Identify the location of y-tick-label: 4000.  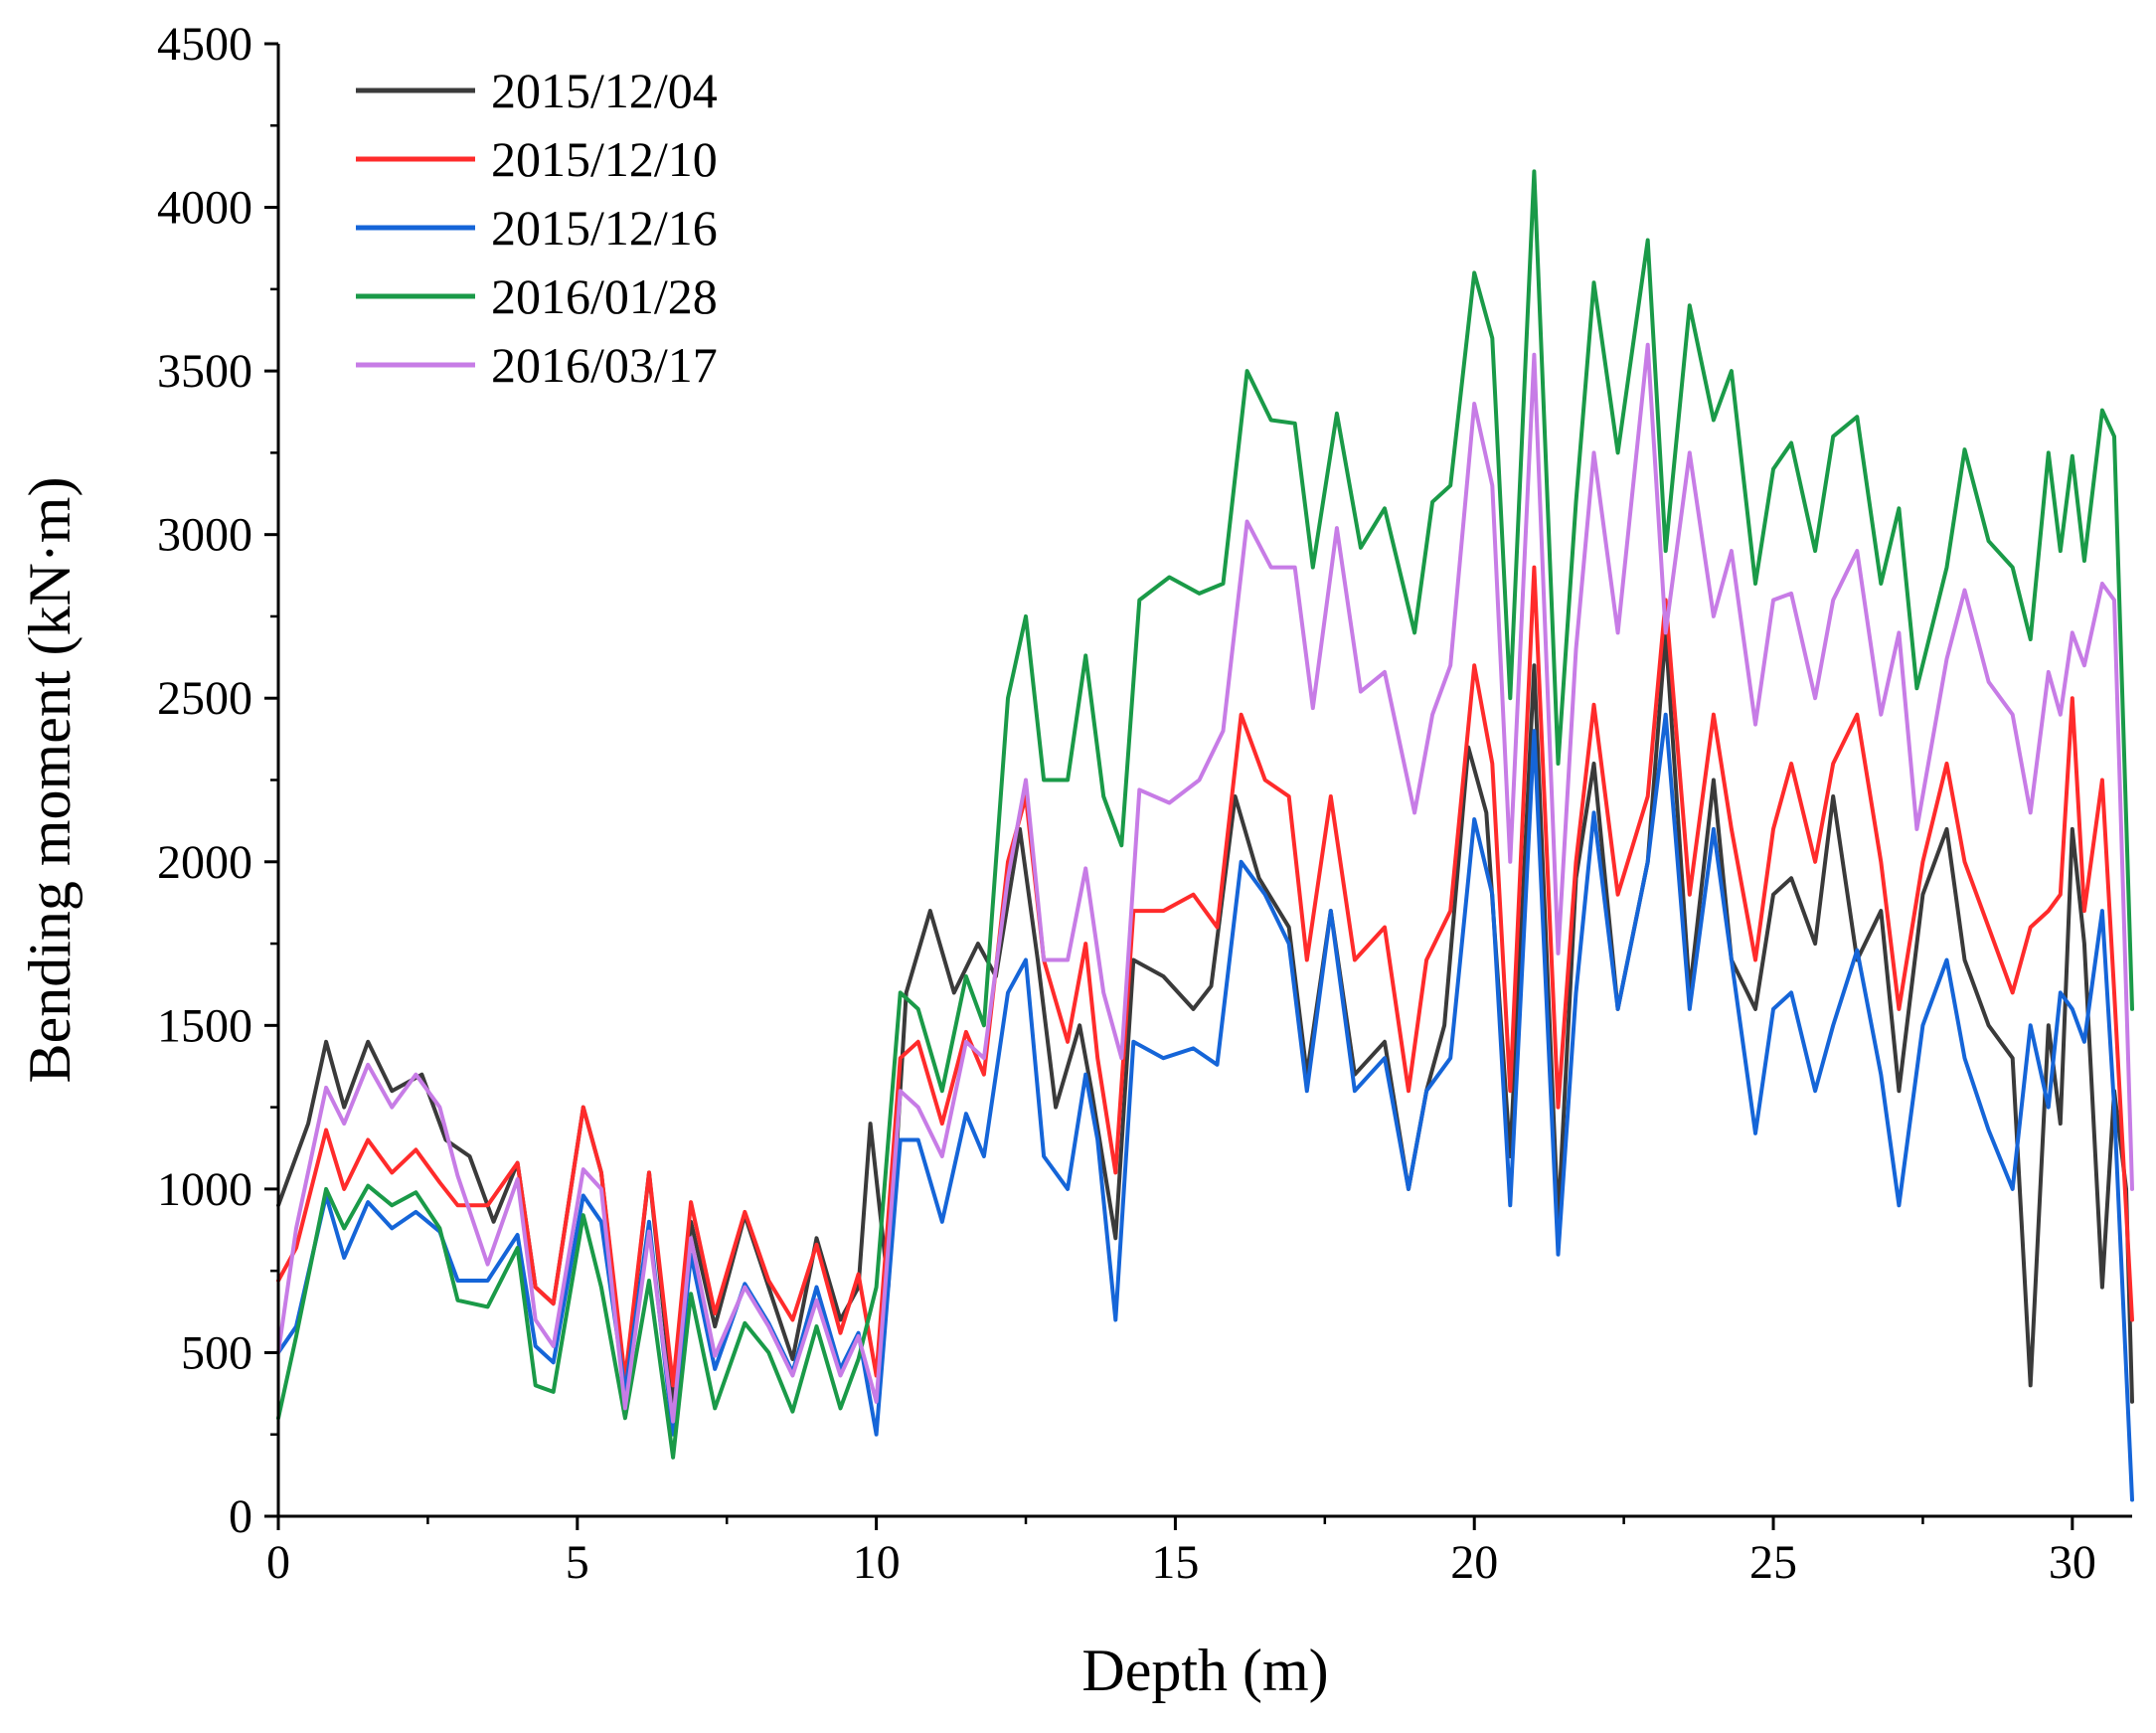
(204, 208).